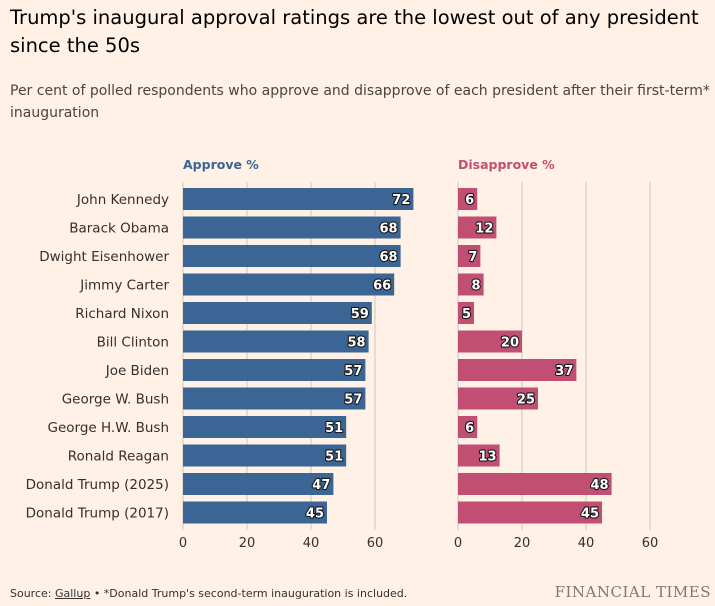 Image resolution: width=715 pixels, height=606 pixels. What do you see at coordinates (118, 457) in the screenshot?
I see `category-label: Ronald Reagan` at bounding box center [118, 457].